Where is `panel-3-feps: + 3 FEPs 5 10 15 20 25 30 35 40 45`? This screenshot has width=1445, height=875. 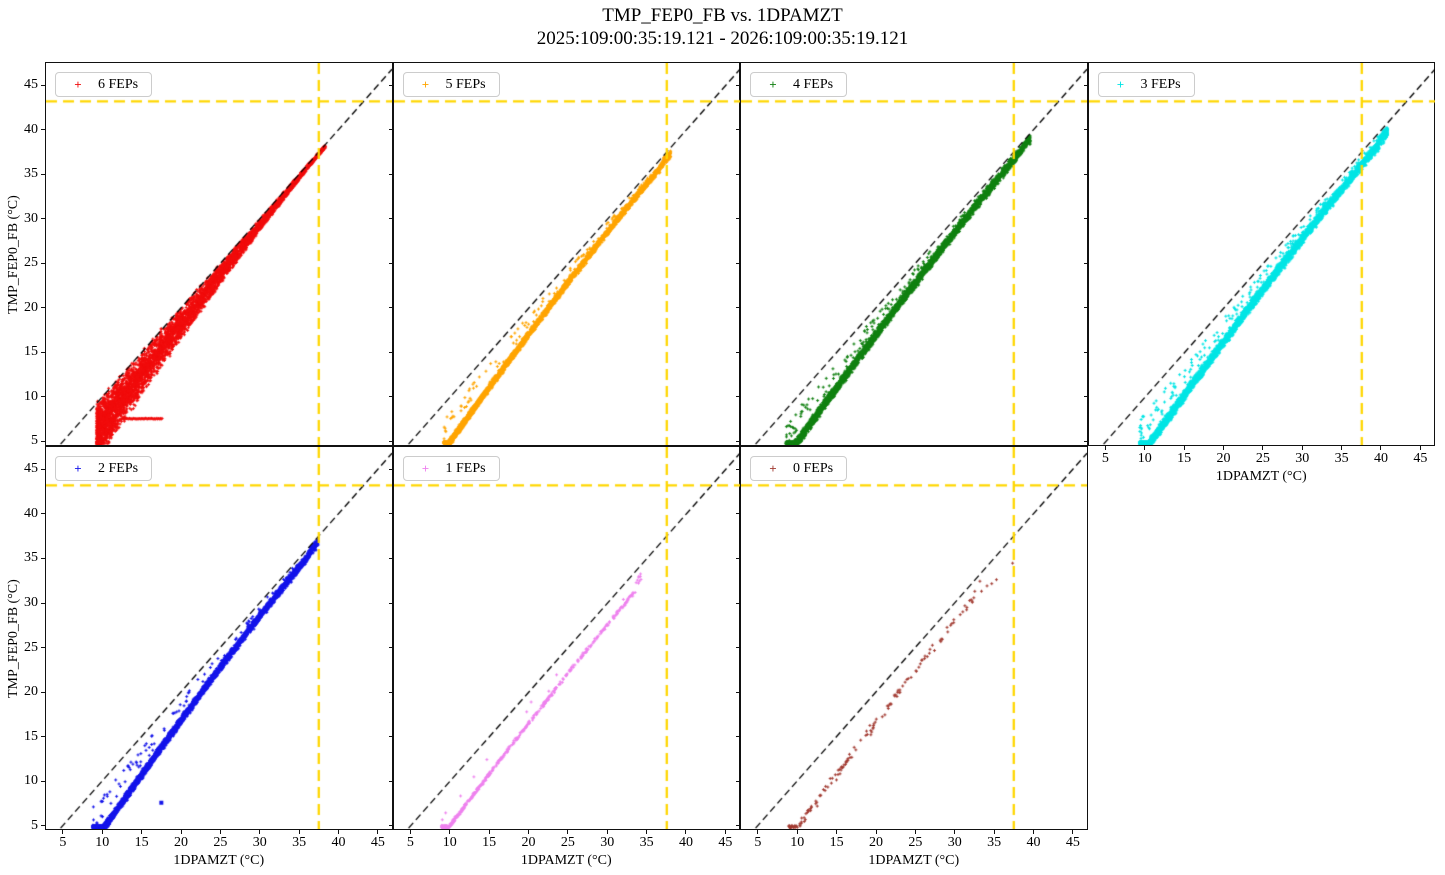 panel-3-feps: + 3 FEPs 5 10 15 20 25 30 35 40 45 is located at coordinates (1259, 264).